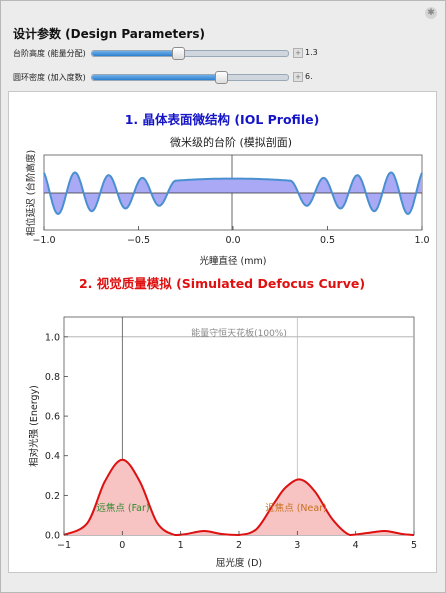 The height and width of the screenshot is (593, 446). I want to click on step-height-label: 台阶高度 (能量分配), so click(49, 53).